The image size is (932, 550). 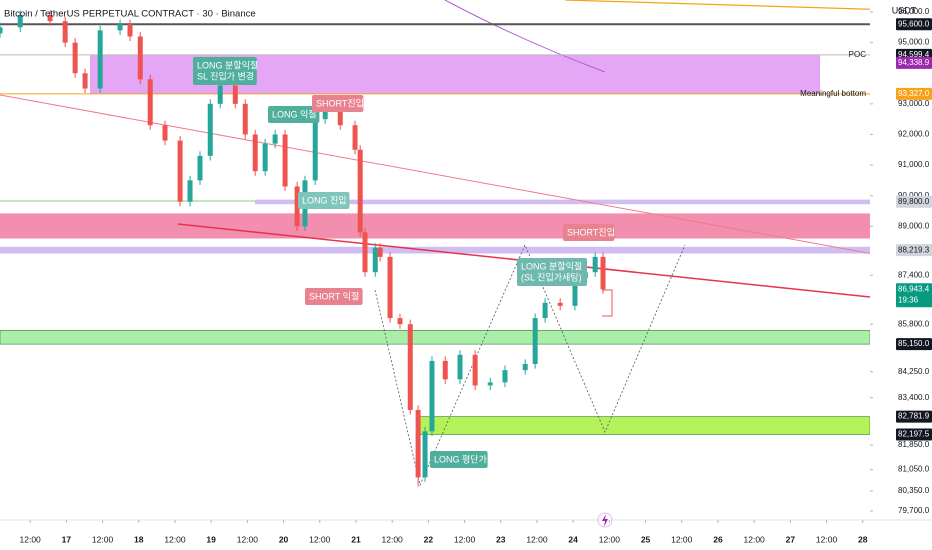 What do you see at coordinates (833, 93) in the screenshot?
I see `level-name: Meaningful bottom` at bounding box center [833, 93].